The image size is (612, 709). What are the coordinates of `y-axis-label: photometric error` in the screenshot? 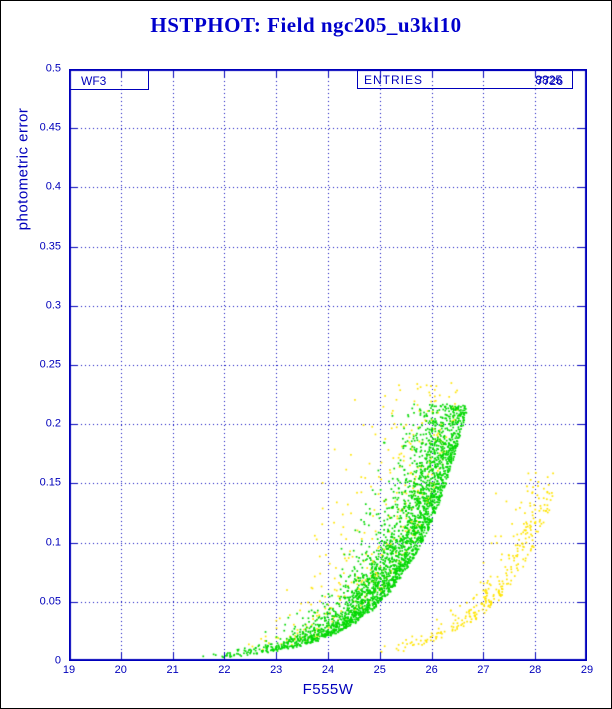 It's located at (23, 169).